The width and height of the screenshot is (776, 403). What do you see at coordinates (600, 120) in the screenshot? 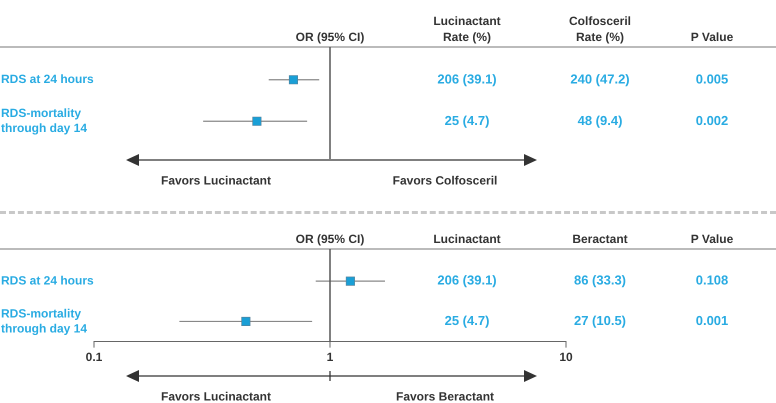
I see `text: 48 (9.4)` at bounding box center [600, 120].